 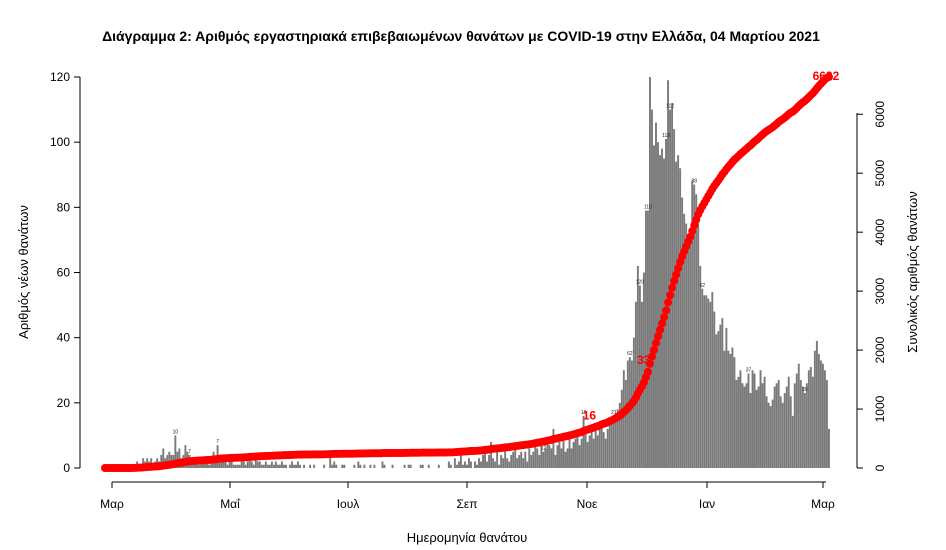 I want to click on left-tick-label: 0, so click(x=66, y=468).